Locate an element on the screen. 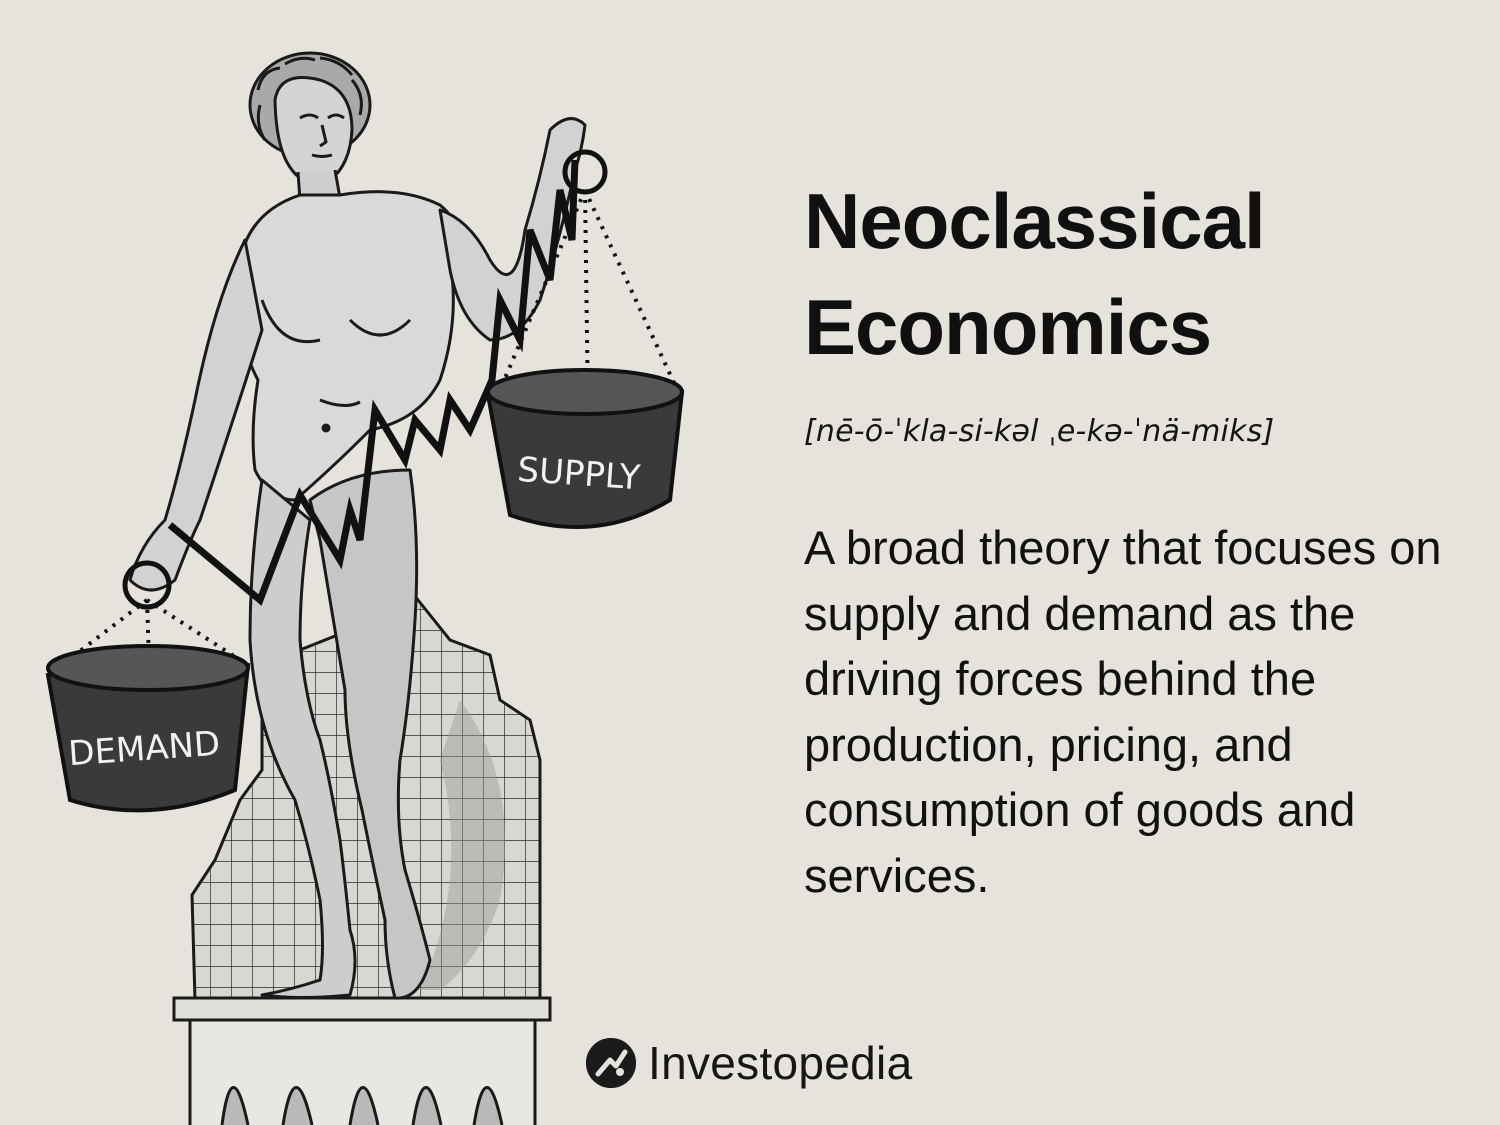 The image size is (1500, 1125). brand-name: Investopedia is located at coordinates (780, 1063).